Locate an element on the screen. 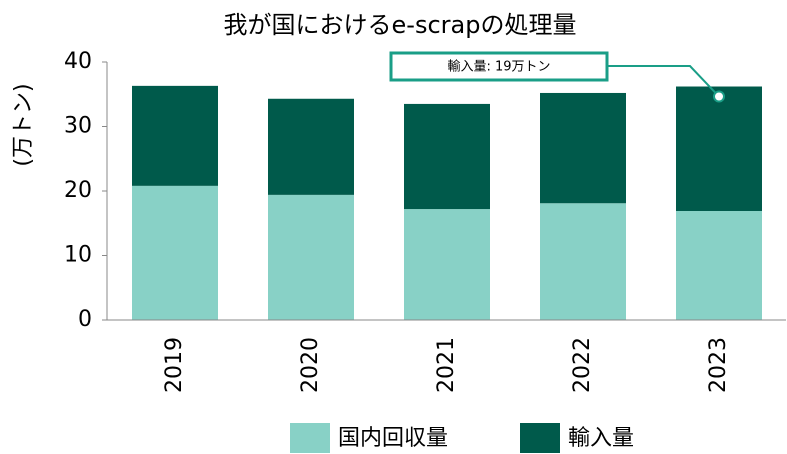 The image size is (787, 454). annotation-text: 輸入量: 19万トン is located at coordinates (498, 67).